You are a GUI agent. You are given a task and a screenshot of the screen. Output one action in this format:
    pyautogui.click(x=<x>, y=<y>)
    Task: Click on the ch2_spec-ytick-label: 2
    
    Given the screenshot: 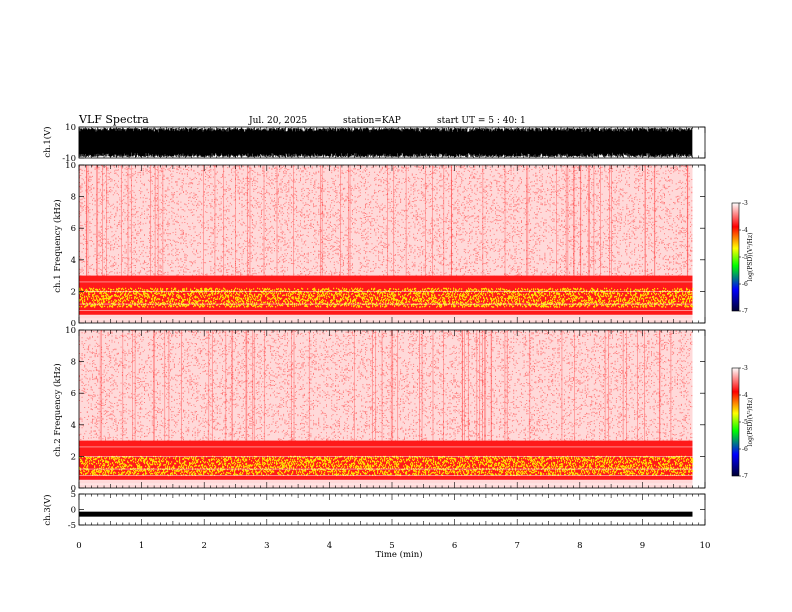 What is the action you would take?
    pyautogui.click(x=73, y=457)
    